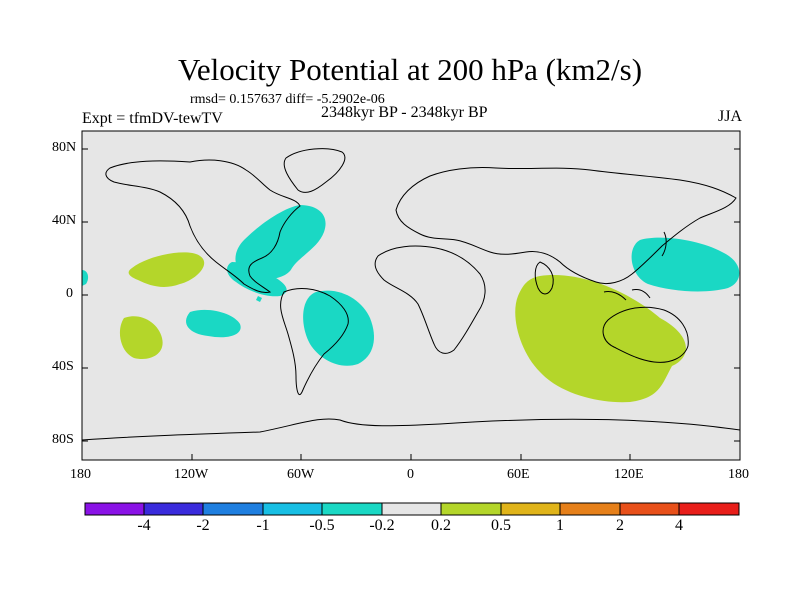  What do you see at coordinates (191, 474) in the screenshot?
I see `lon-tick-label: 120W` at bounding box center [191, 474].